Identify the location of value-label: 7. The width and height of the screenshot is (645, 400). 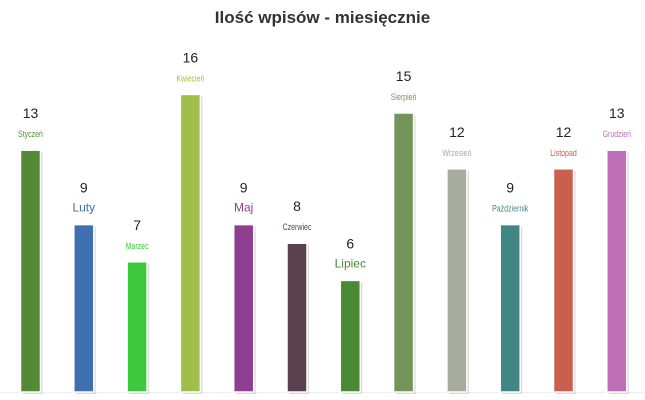
(137, 225).